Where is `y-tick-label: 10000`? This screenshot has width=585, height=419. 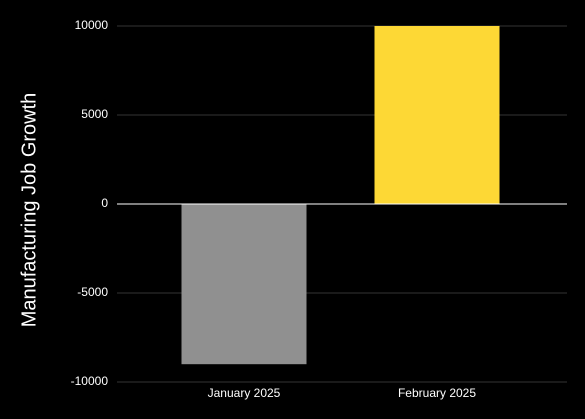 y-tick-label: 10000 is located at coordinates (92, 25).